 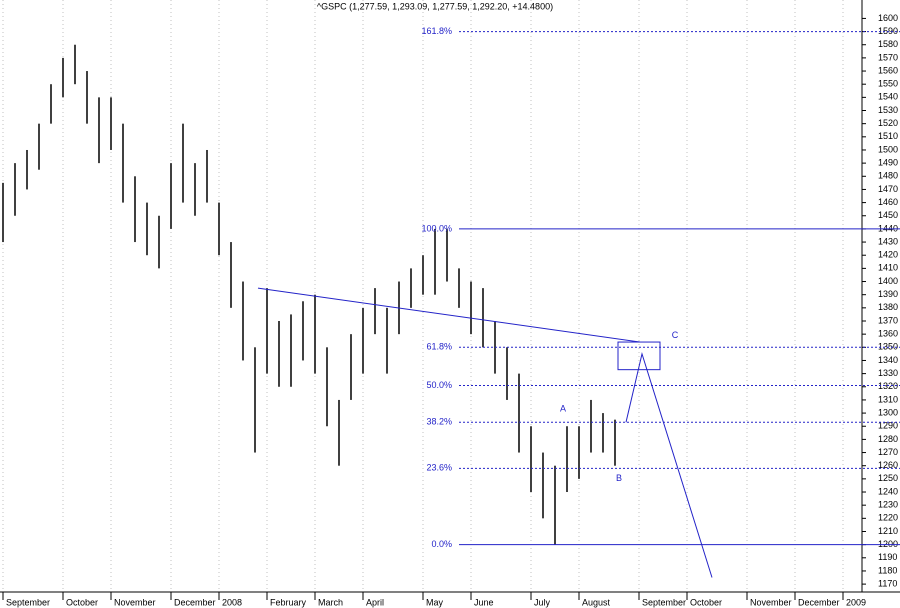 I want to click on y-tick-label: 1380, so click(x=888, y=307).